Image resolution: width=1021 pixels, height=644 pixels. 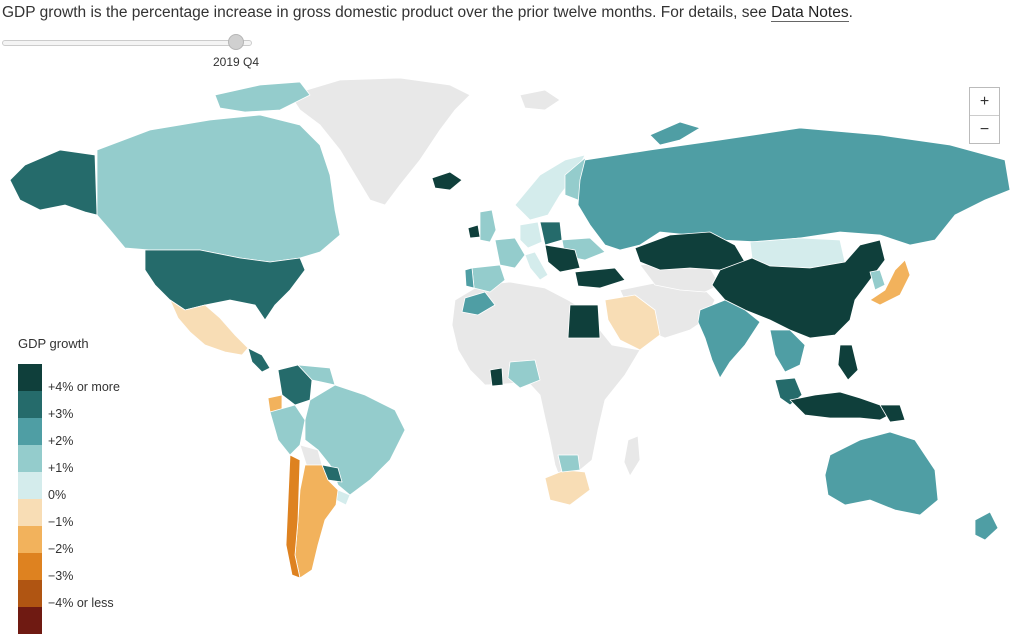 What do you see at coordinates (986, 526) in the screenshot?
I see `new-zealand` at bounding box center [986, 526].